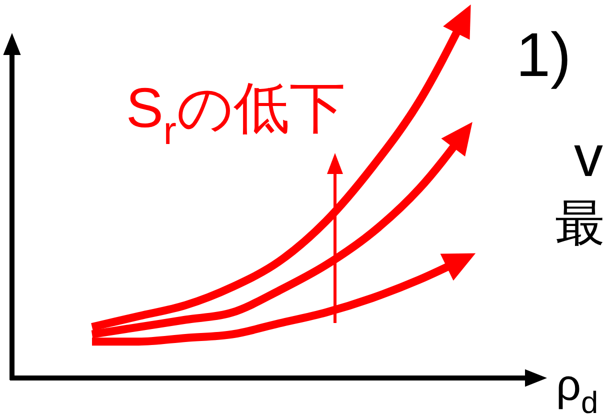 The width and height of the screenshot is (612, 419). I want to click on text: 1), so click(544, 55).